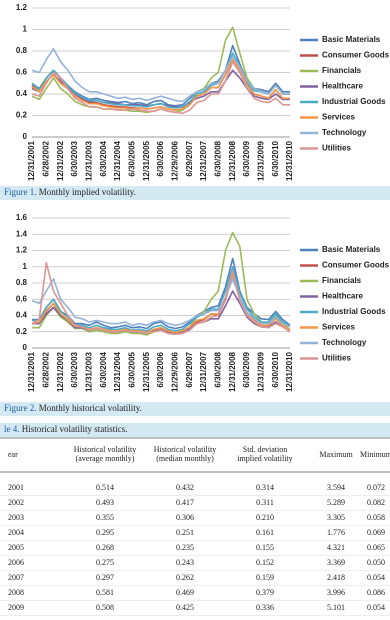 The width and height of the screenshot is (390, 620). What do you see at coordinates (90, 408) in the screenshot?
I see `caption-text: Monthly historical volatility.` at bounding box center [90, 408].